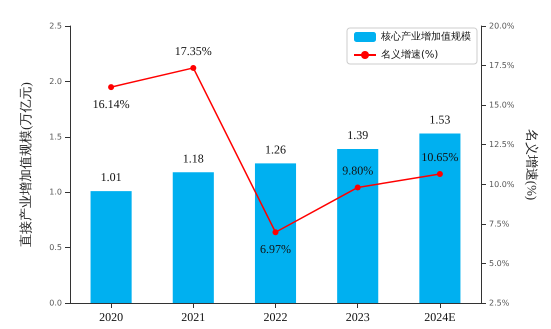  Describe the element at coordinates (409, 54) in the screenshot. I see `legend-label: 名义增速(%)` at that location.